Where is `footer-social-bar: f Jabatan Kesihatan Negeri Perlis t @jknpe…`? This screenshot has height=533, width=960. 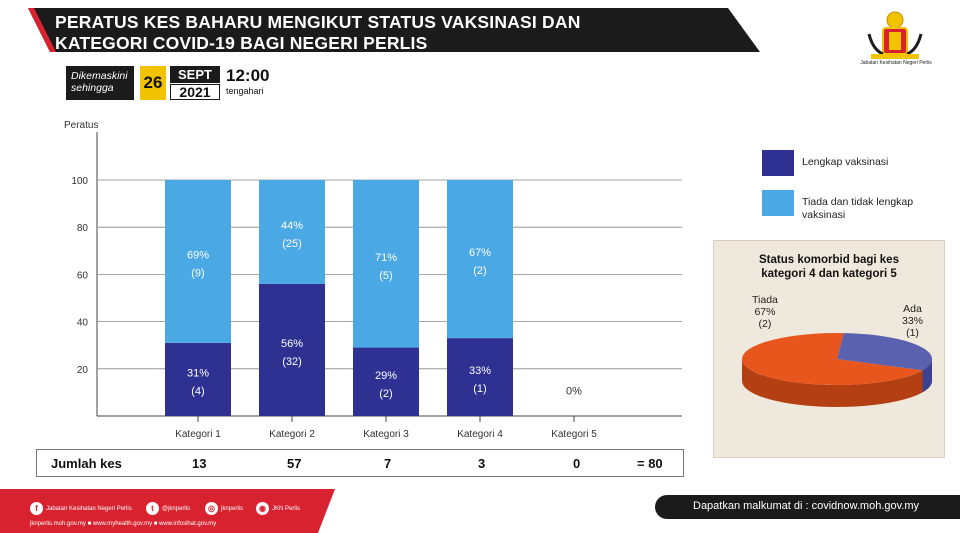
footer-social-bar: f Jabatan Kesihatan Negeri Perlis t @jknpe… is located at coordinates (167, 511).